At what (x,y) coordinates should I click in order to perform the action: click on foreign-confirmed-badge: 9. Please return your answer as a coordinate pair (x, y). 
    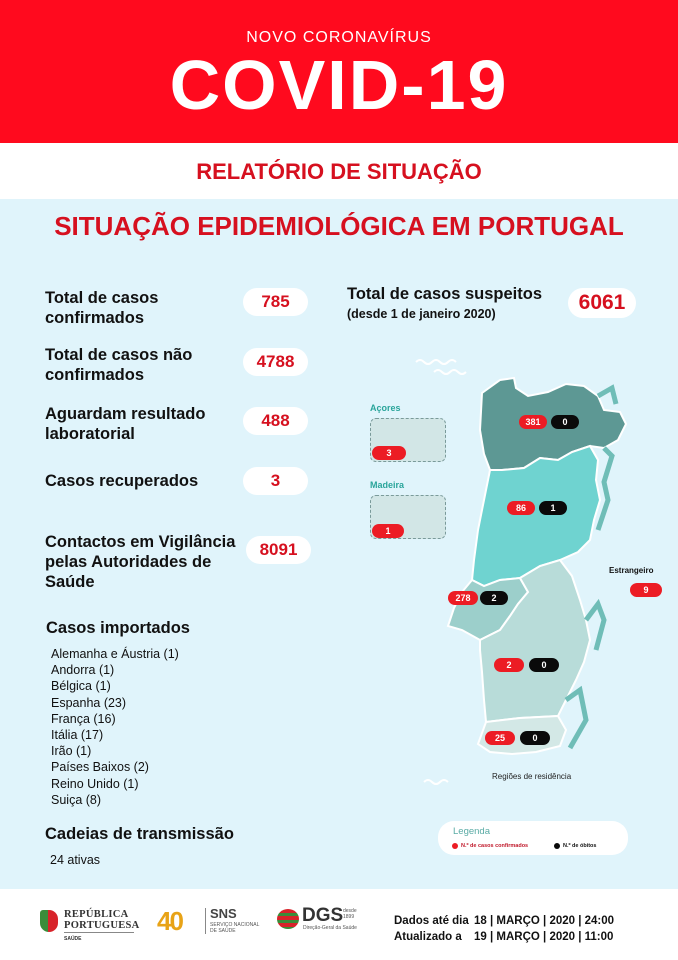
    Looking at the image, I should click on (646, 590).